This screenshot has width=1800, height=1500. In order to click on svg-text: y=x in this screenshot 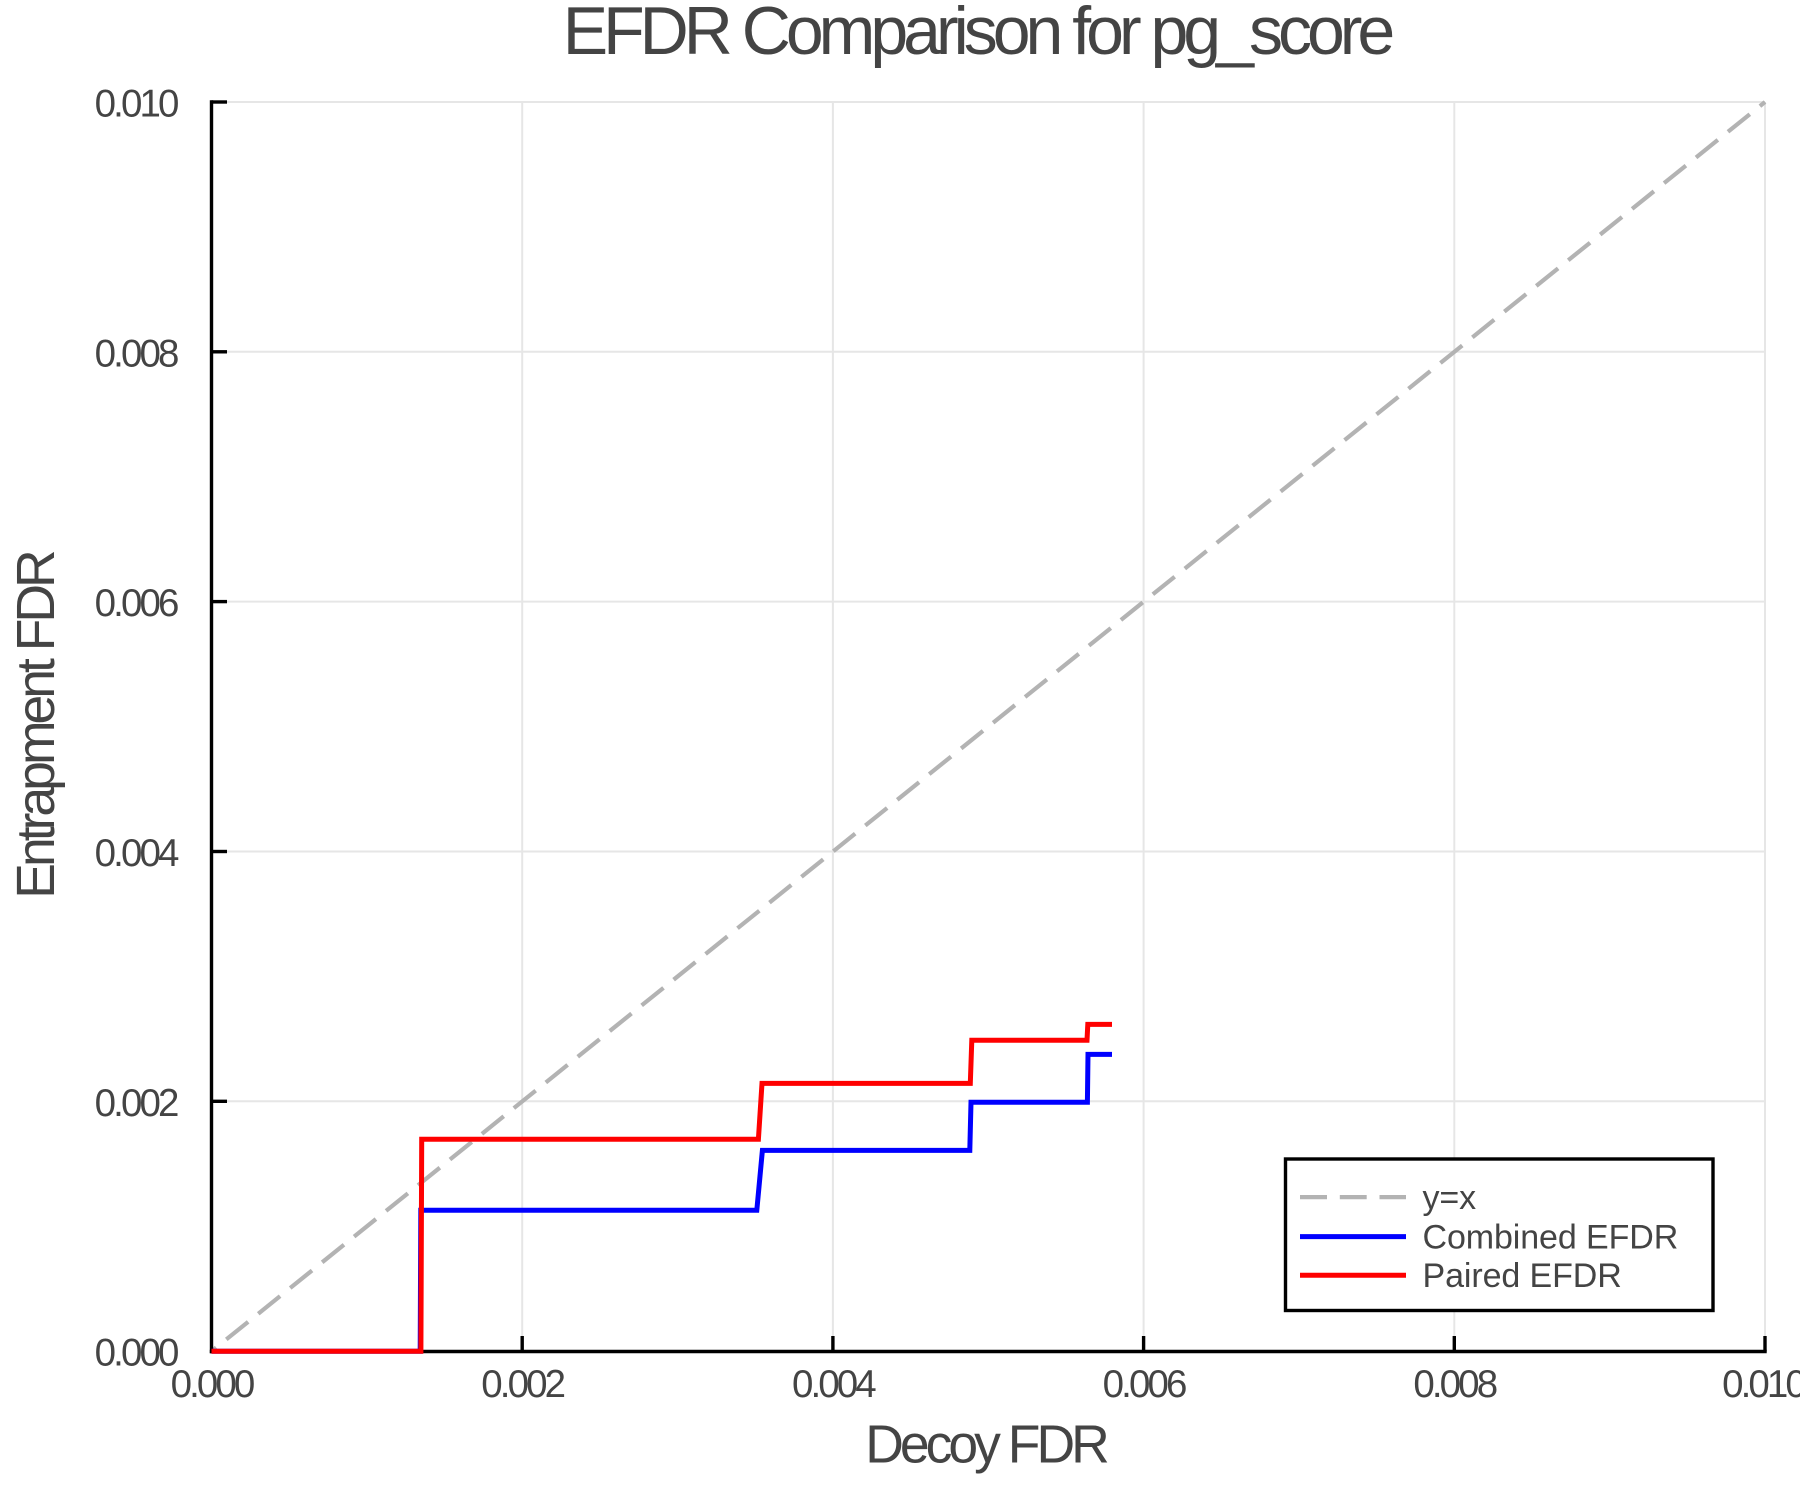, I will do `click(1450, 1198)`.